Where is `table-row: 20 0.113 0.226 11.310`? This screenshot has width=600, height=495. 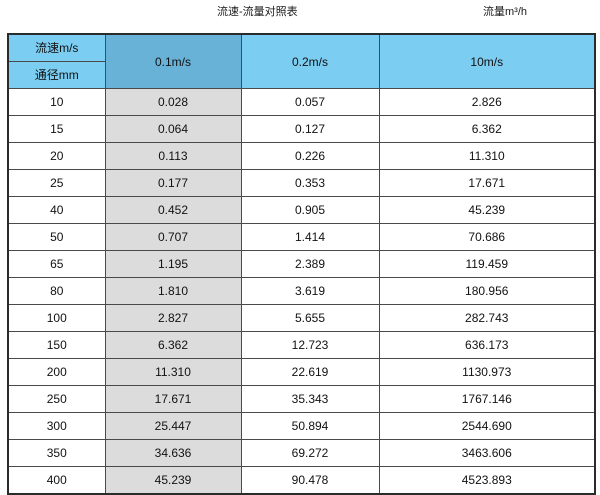 table-row: 20 0.113 0.226 11.310 is located at coordinates (301, 156).